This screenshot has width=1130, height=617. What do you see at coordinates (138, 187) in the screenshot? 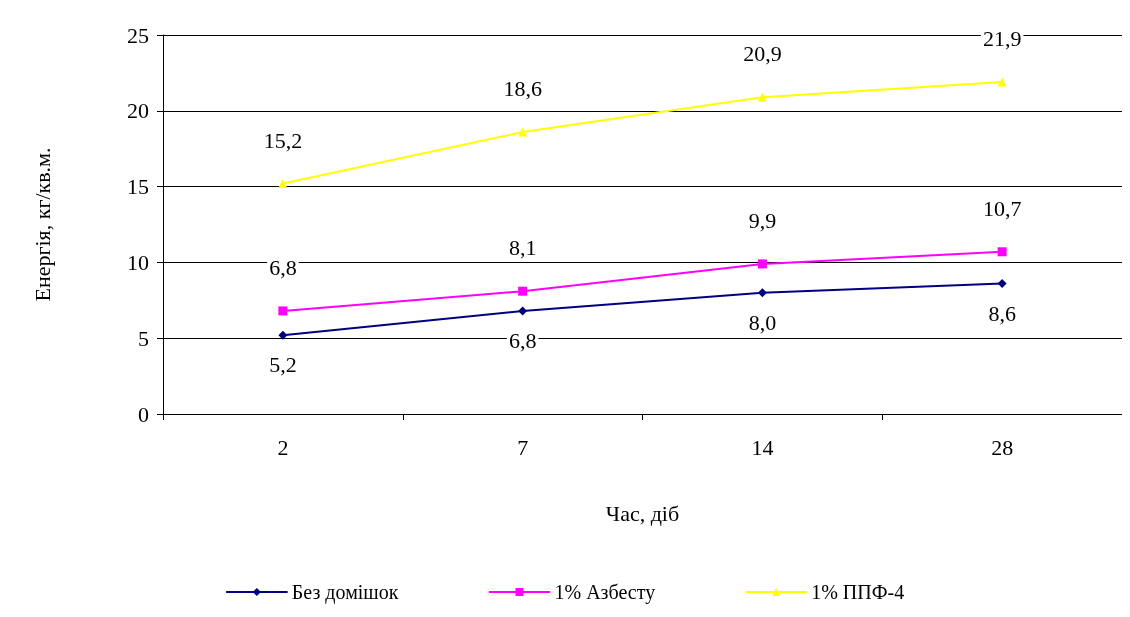
I see `y-tick-label: 15` at bounding box center [138, 187].